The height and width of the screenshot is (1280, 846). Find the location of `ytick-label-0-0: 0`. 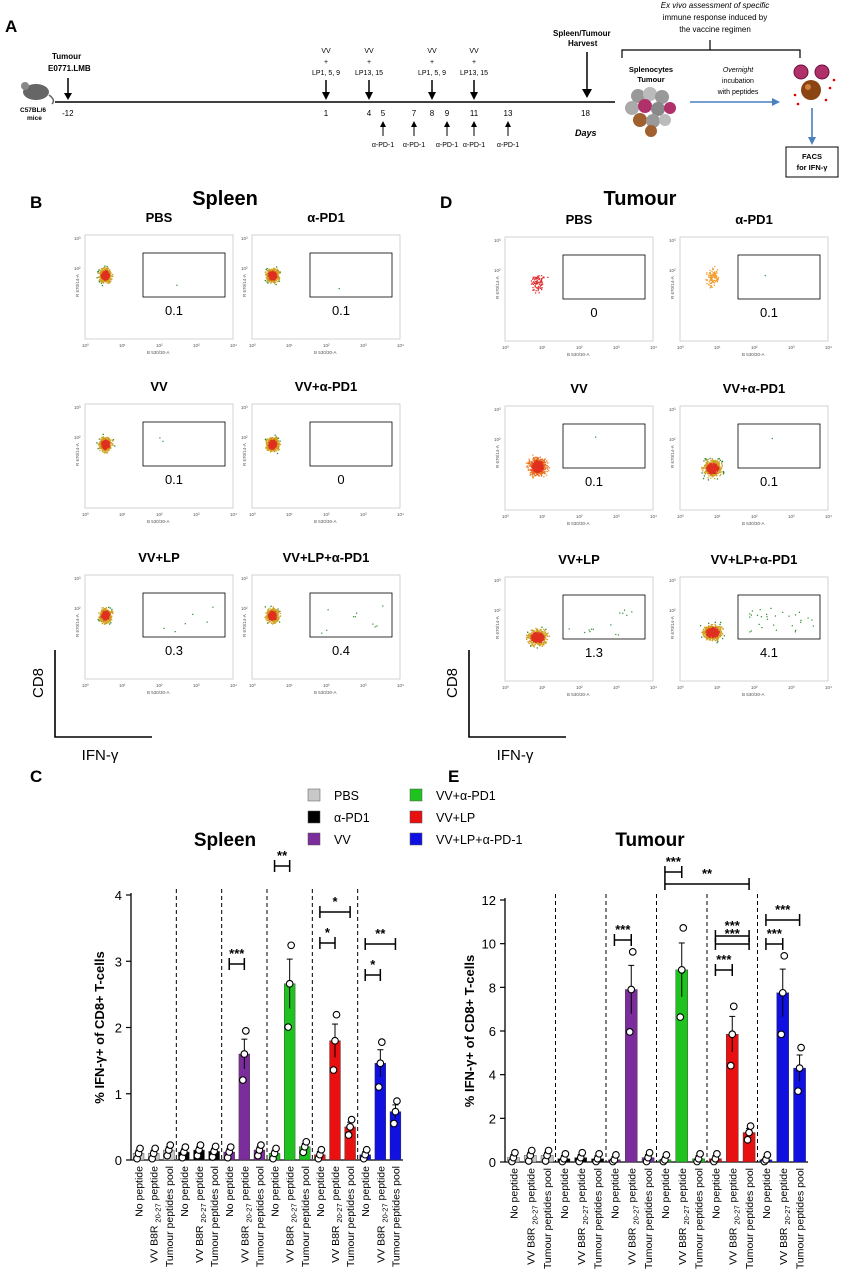

ytick-label-0-0: 0 is located at coordinates (118, 1160).